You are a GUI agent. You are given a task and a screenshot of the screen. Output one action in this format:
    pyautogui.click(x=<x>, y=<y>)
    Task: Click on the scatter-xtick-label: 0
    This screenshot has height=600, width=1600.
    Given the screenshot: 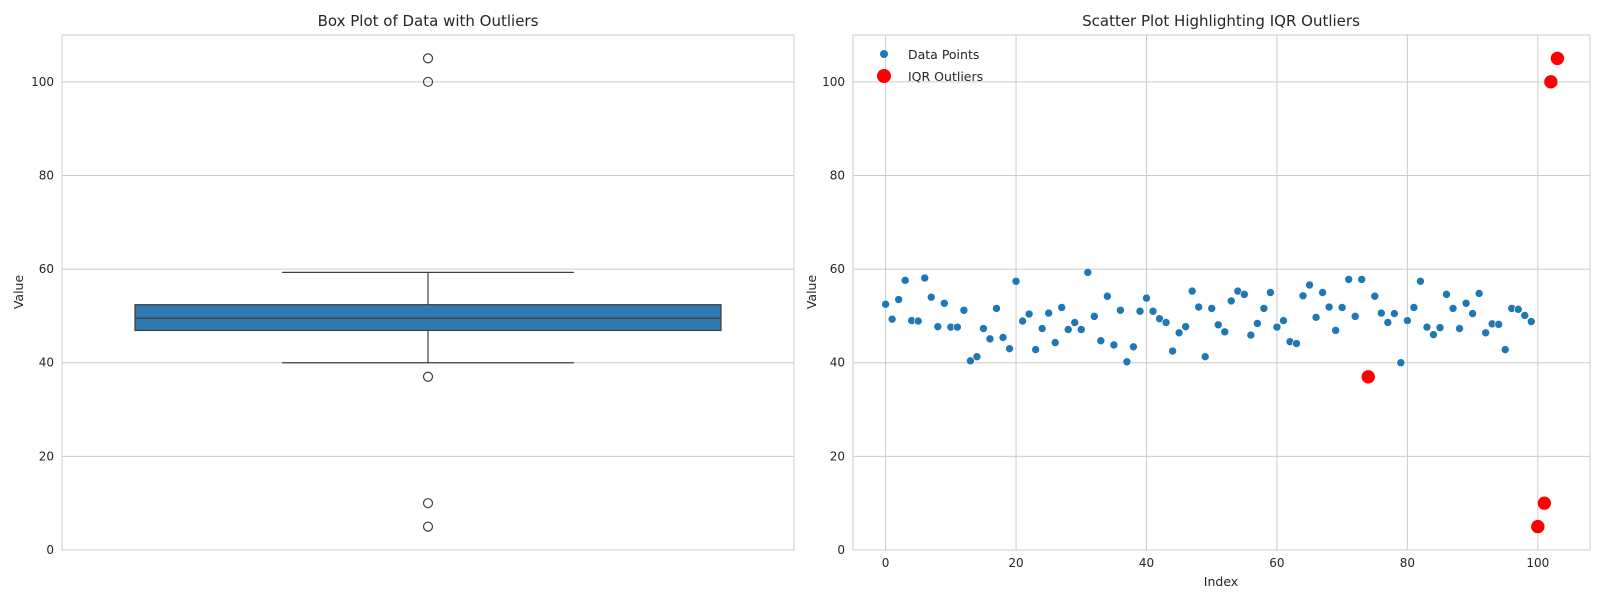 What is the action you would take?
    pyautogui.click(x=886, y=563)
    